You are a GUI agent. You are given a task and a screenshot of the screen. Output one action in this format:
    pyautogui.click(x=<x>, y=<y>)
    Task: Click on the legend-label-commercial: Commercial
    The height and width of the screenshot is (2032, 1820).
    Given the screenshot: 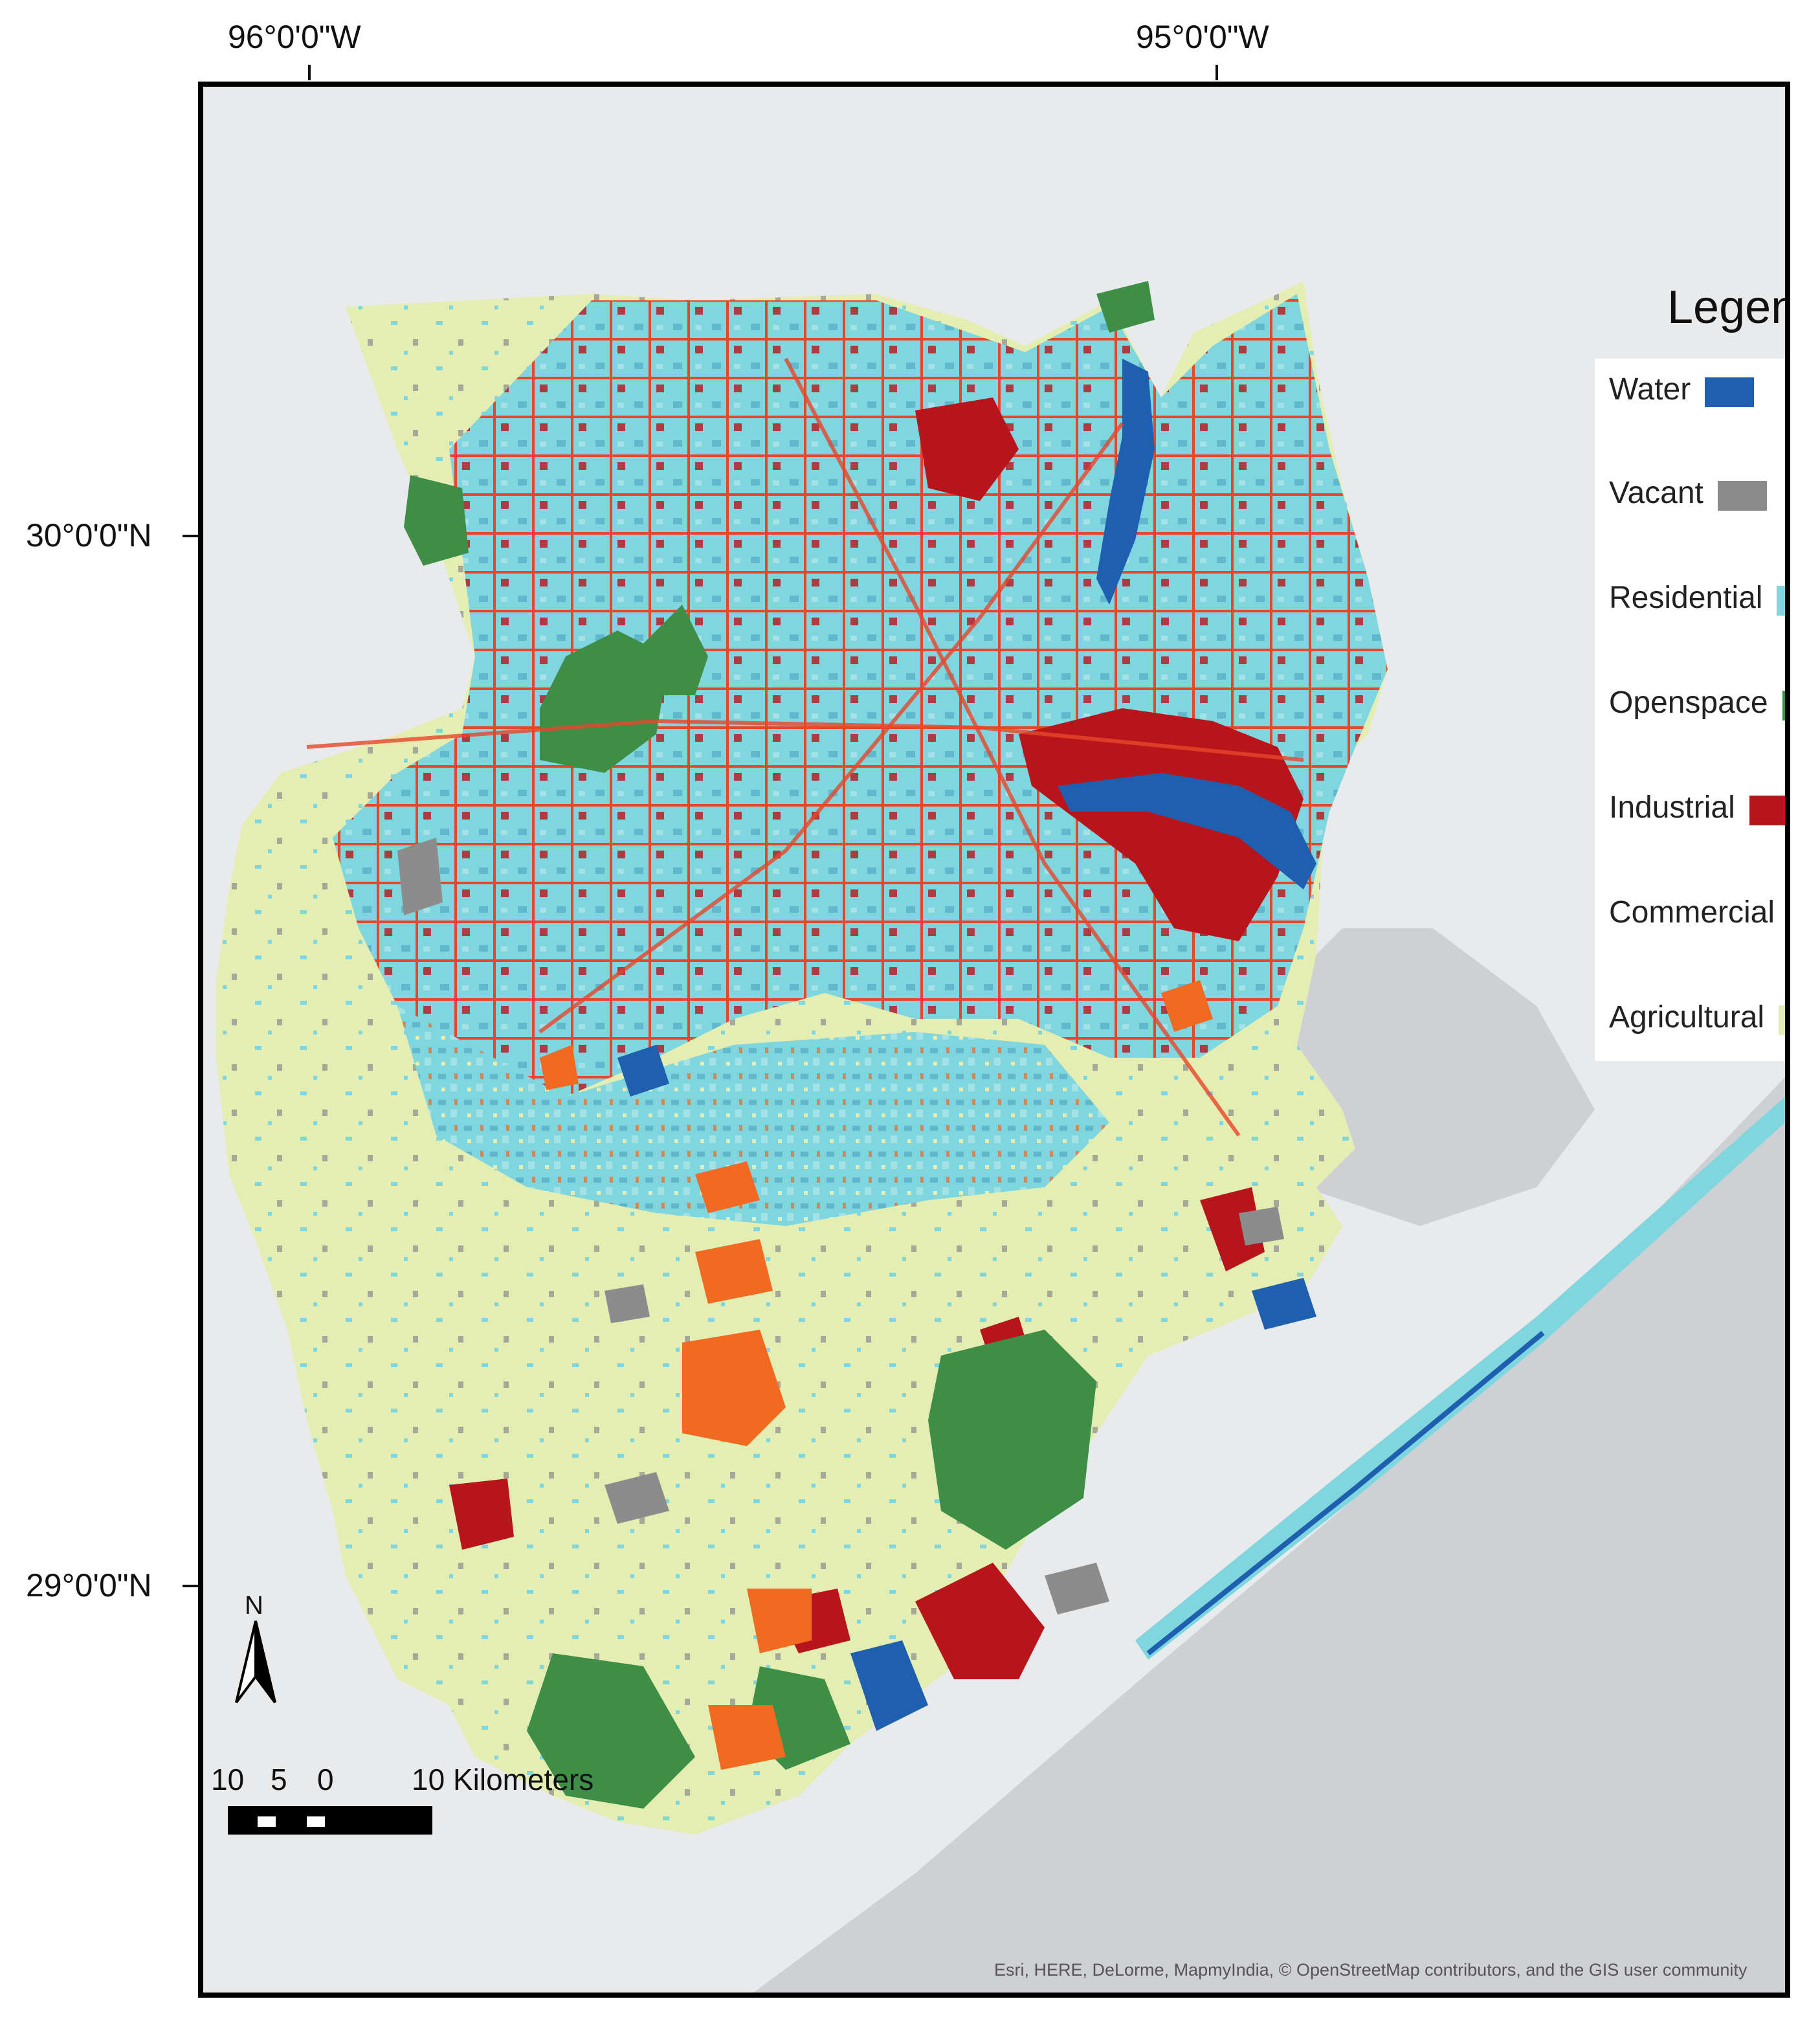 What is the action you would take?
    pyautogui.click(x=1692, y=913)
    